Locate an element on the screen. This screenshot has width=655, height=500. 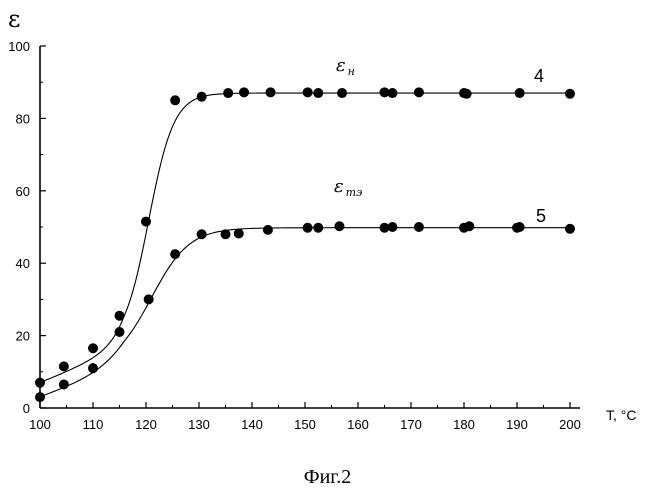
y-tick-label: 20 is located at coordinates (23, 336).